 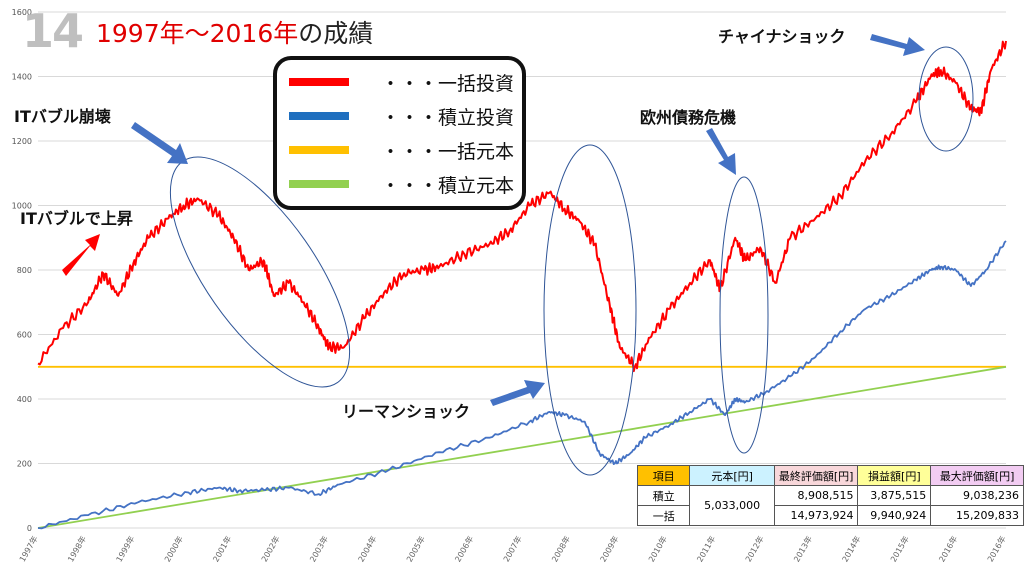 I want to click on legend-swatch-dca, so click(x=319, y=116).